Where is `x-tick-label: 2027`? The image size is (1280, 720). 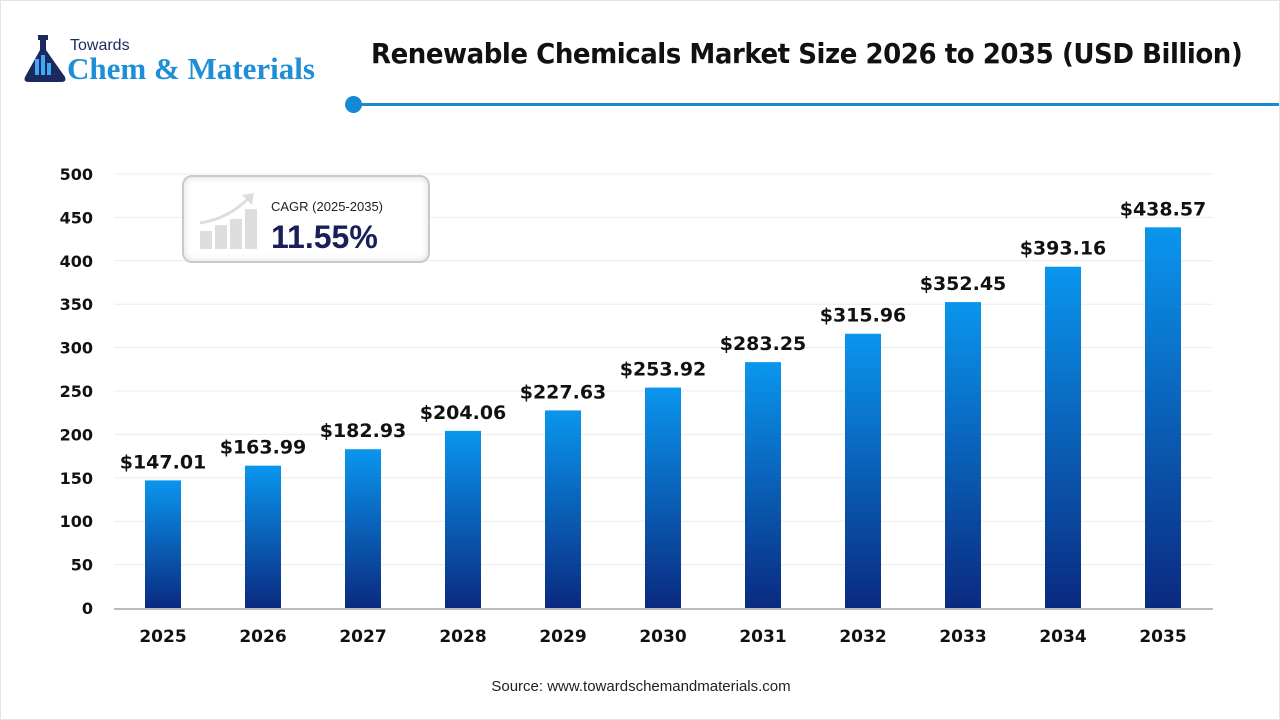
x-tick-label: 2027 is located at coordinates (362, 637).